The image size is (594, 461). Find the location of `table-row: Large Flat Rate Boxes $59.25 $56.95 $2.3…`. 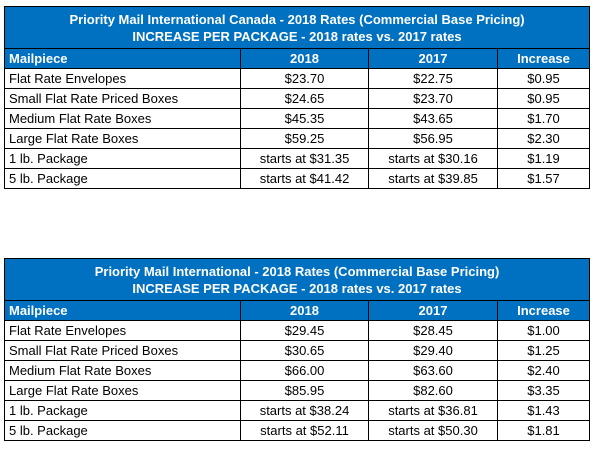

table-row: Large Flat Rate Boxes $59.25 $56.95 $2.3… is located at coordinates (297, 138).